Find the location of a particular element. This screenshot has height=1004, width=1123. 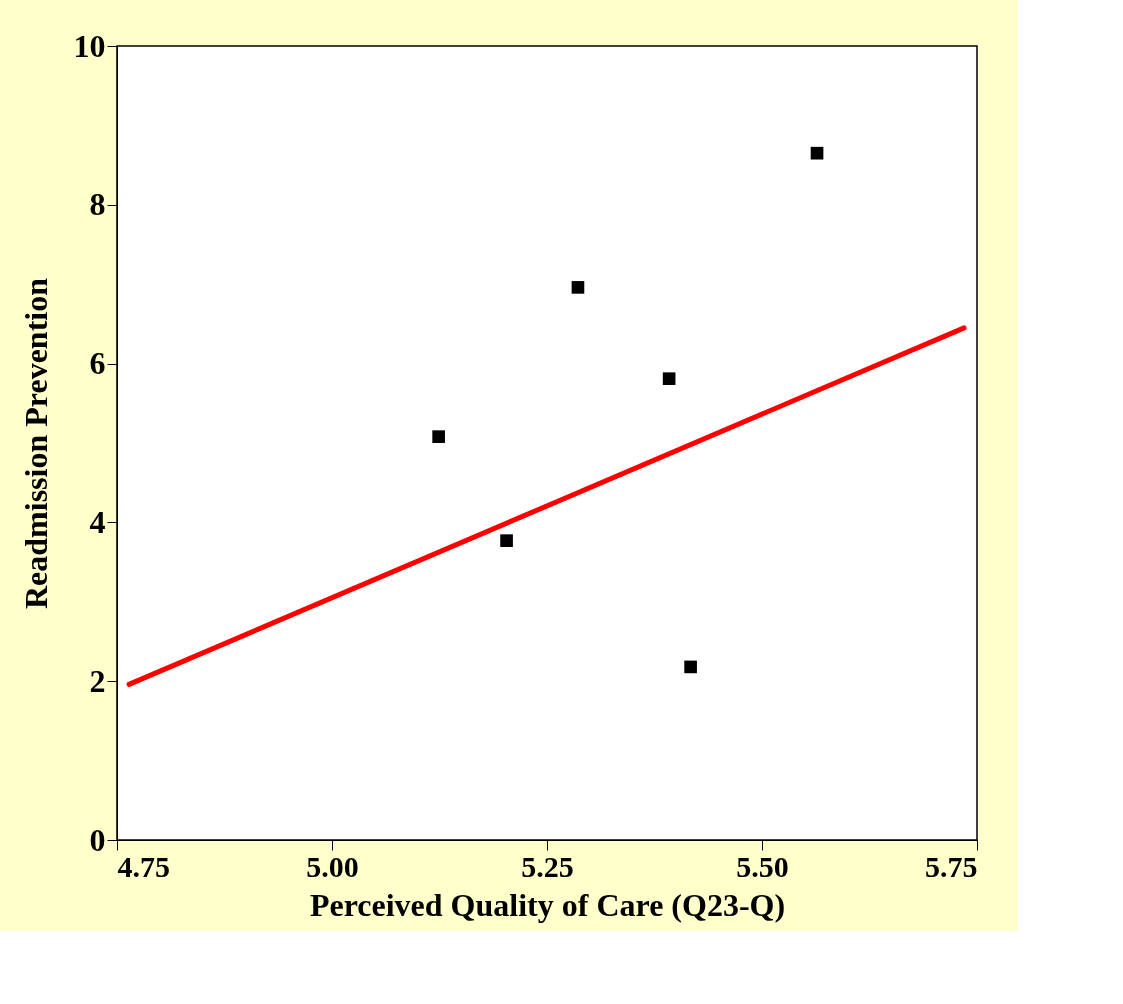

y-axis-title: Readmission Prevention is located at coordinates (35, 443).